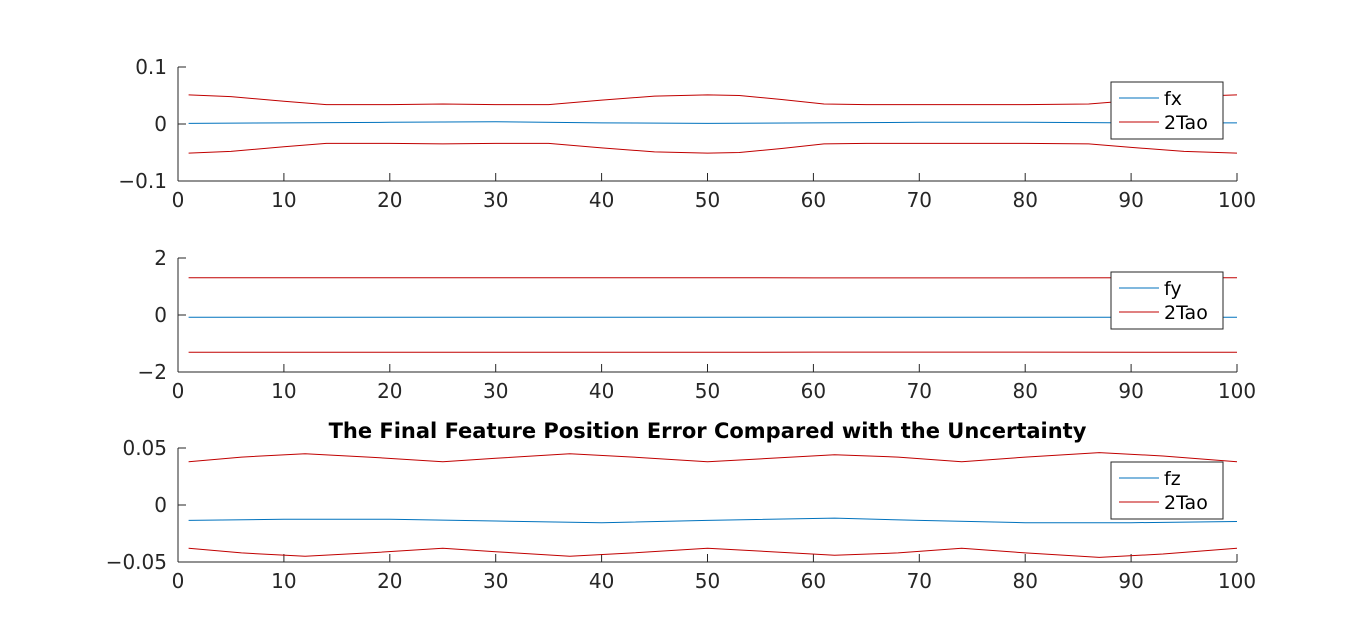  What do you see at coordinates (1130, 581) in the screenshot?
I see `x-tick-label-3-9: 90` at bounding box center [1130, 581].